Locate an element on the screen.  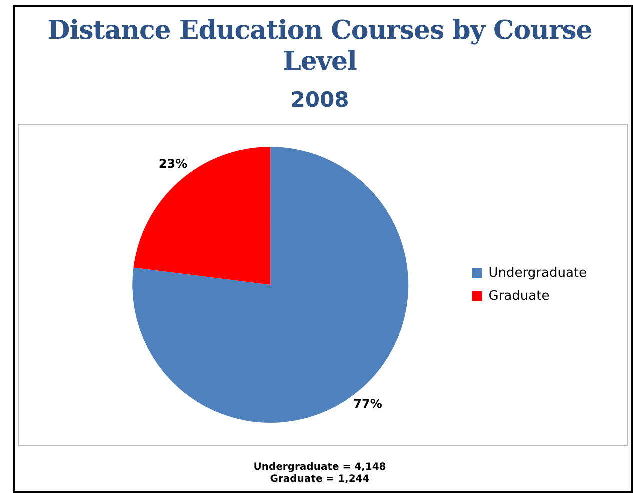
chart-title: Distance Education Courses by Course Level is located at coordinates (320, 47).